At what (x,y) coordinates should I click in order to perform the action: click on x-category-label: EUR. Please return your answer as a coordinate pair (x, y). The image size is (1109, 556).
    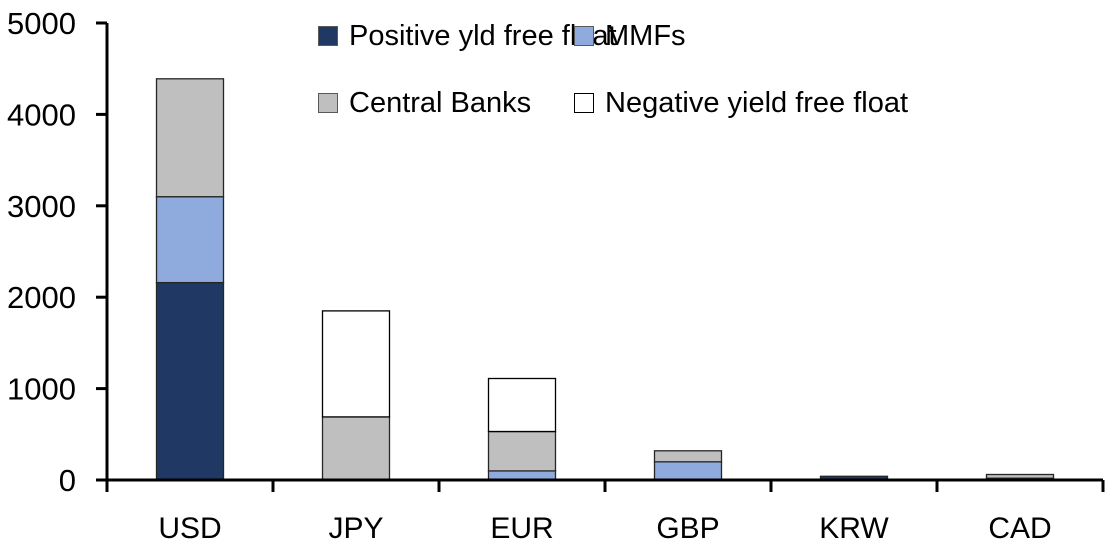
    Looking at the image, I should click on (521, 528).